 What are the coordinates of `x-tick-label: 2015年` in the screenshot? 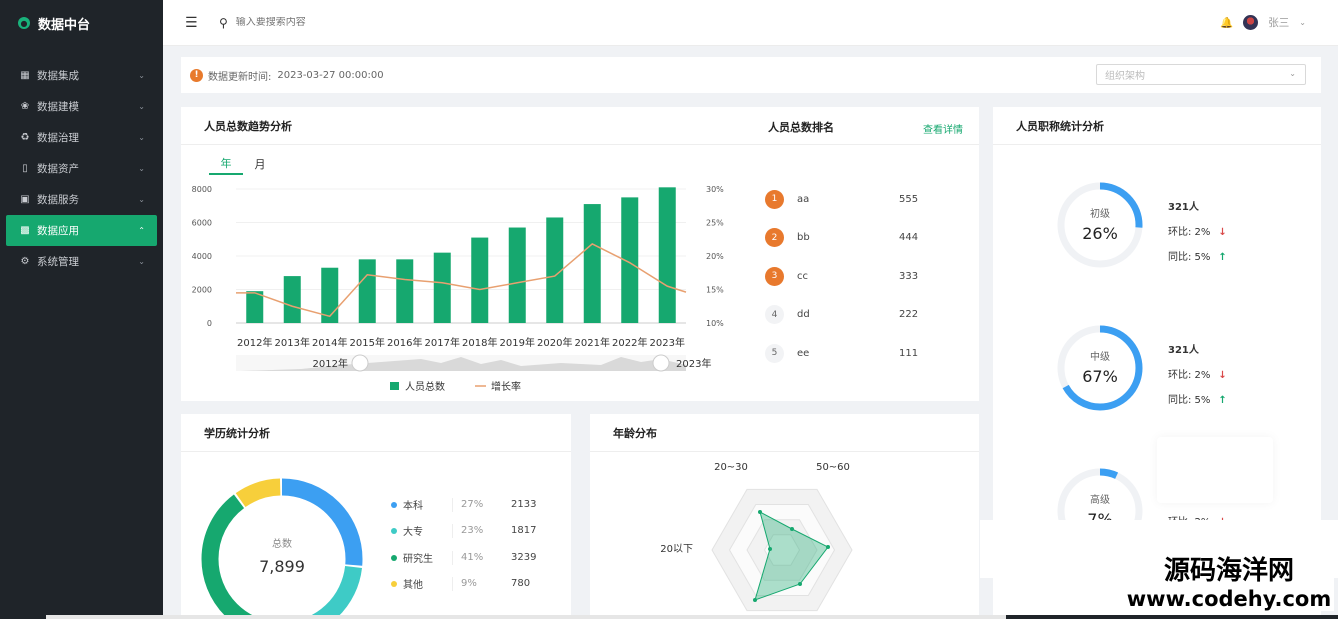 It's located at (367, 342).